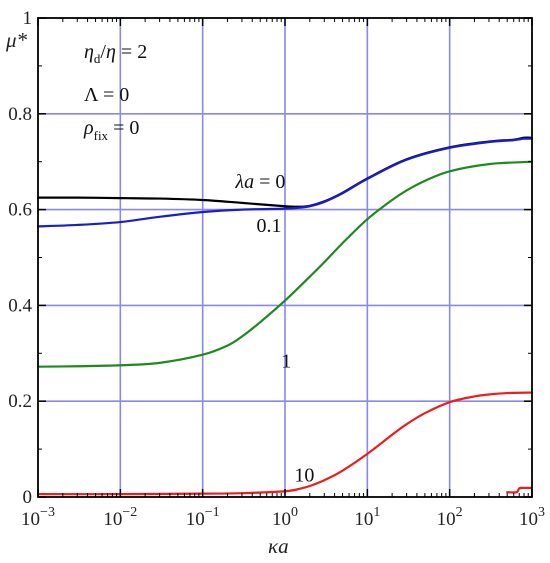 The width and height of the screenshot is (550, 563). Describe the element at coordinates (115, 53) in the screenshot. I see `param-viscosity-ratio: ηd/η = 2` at that location.